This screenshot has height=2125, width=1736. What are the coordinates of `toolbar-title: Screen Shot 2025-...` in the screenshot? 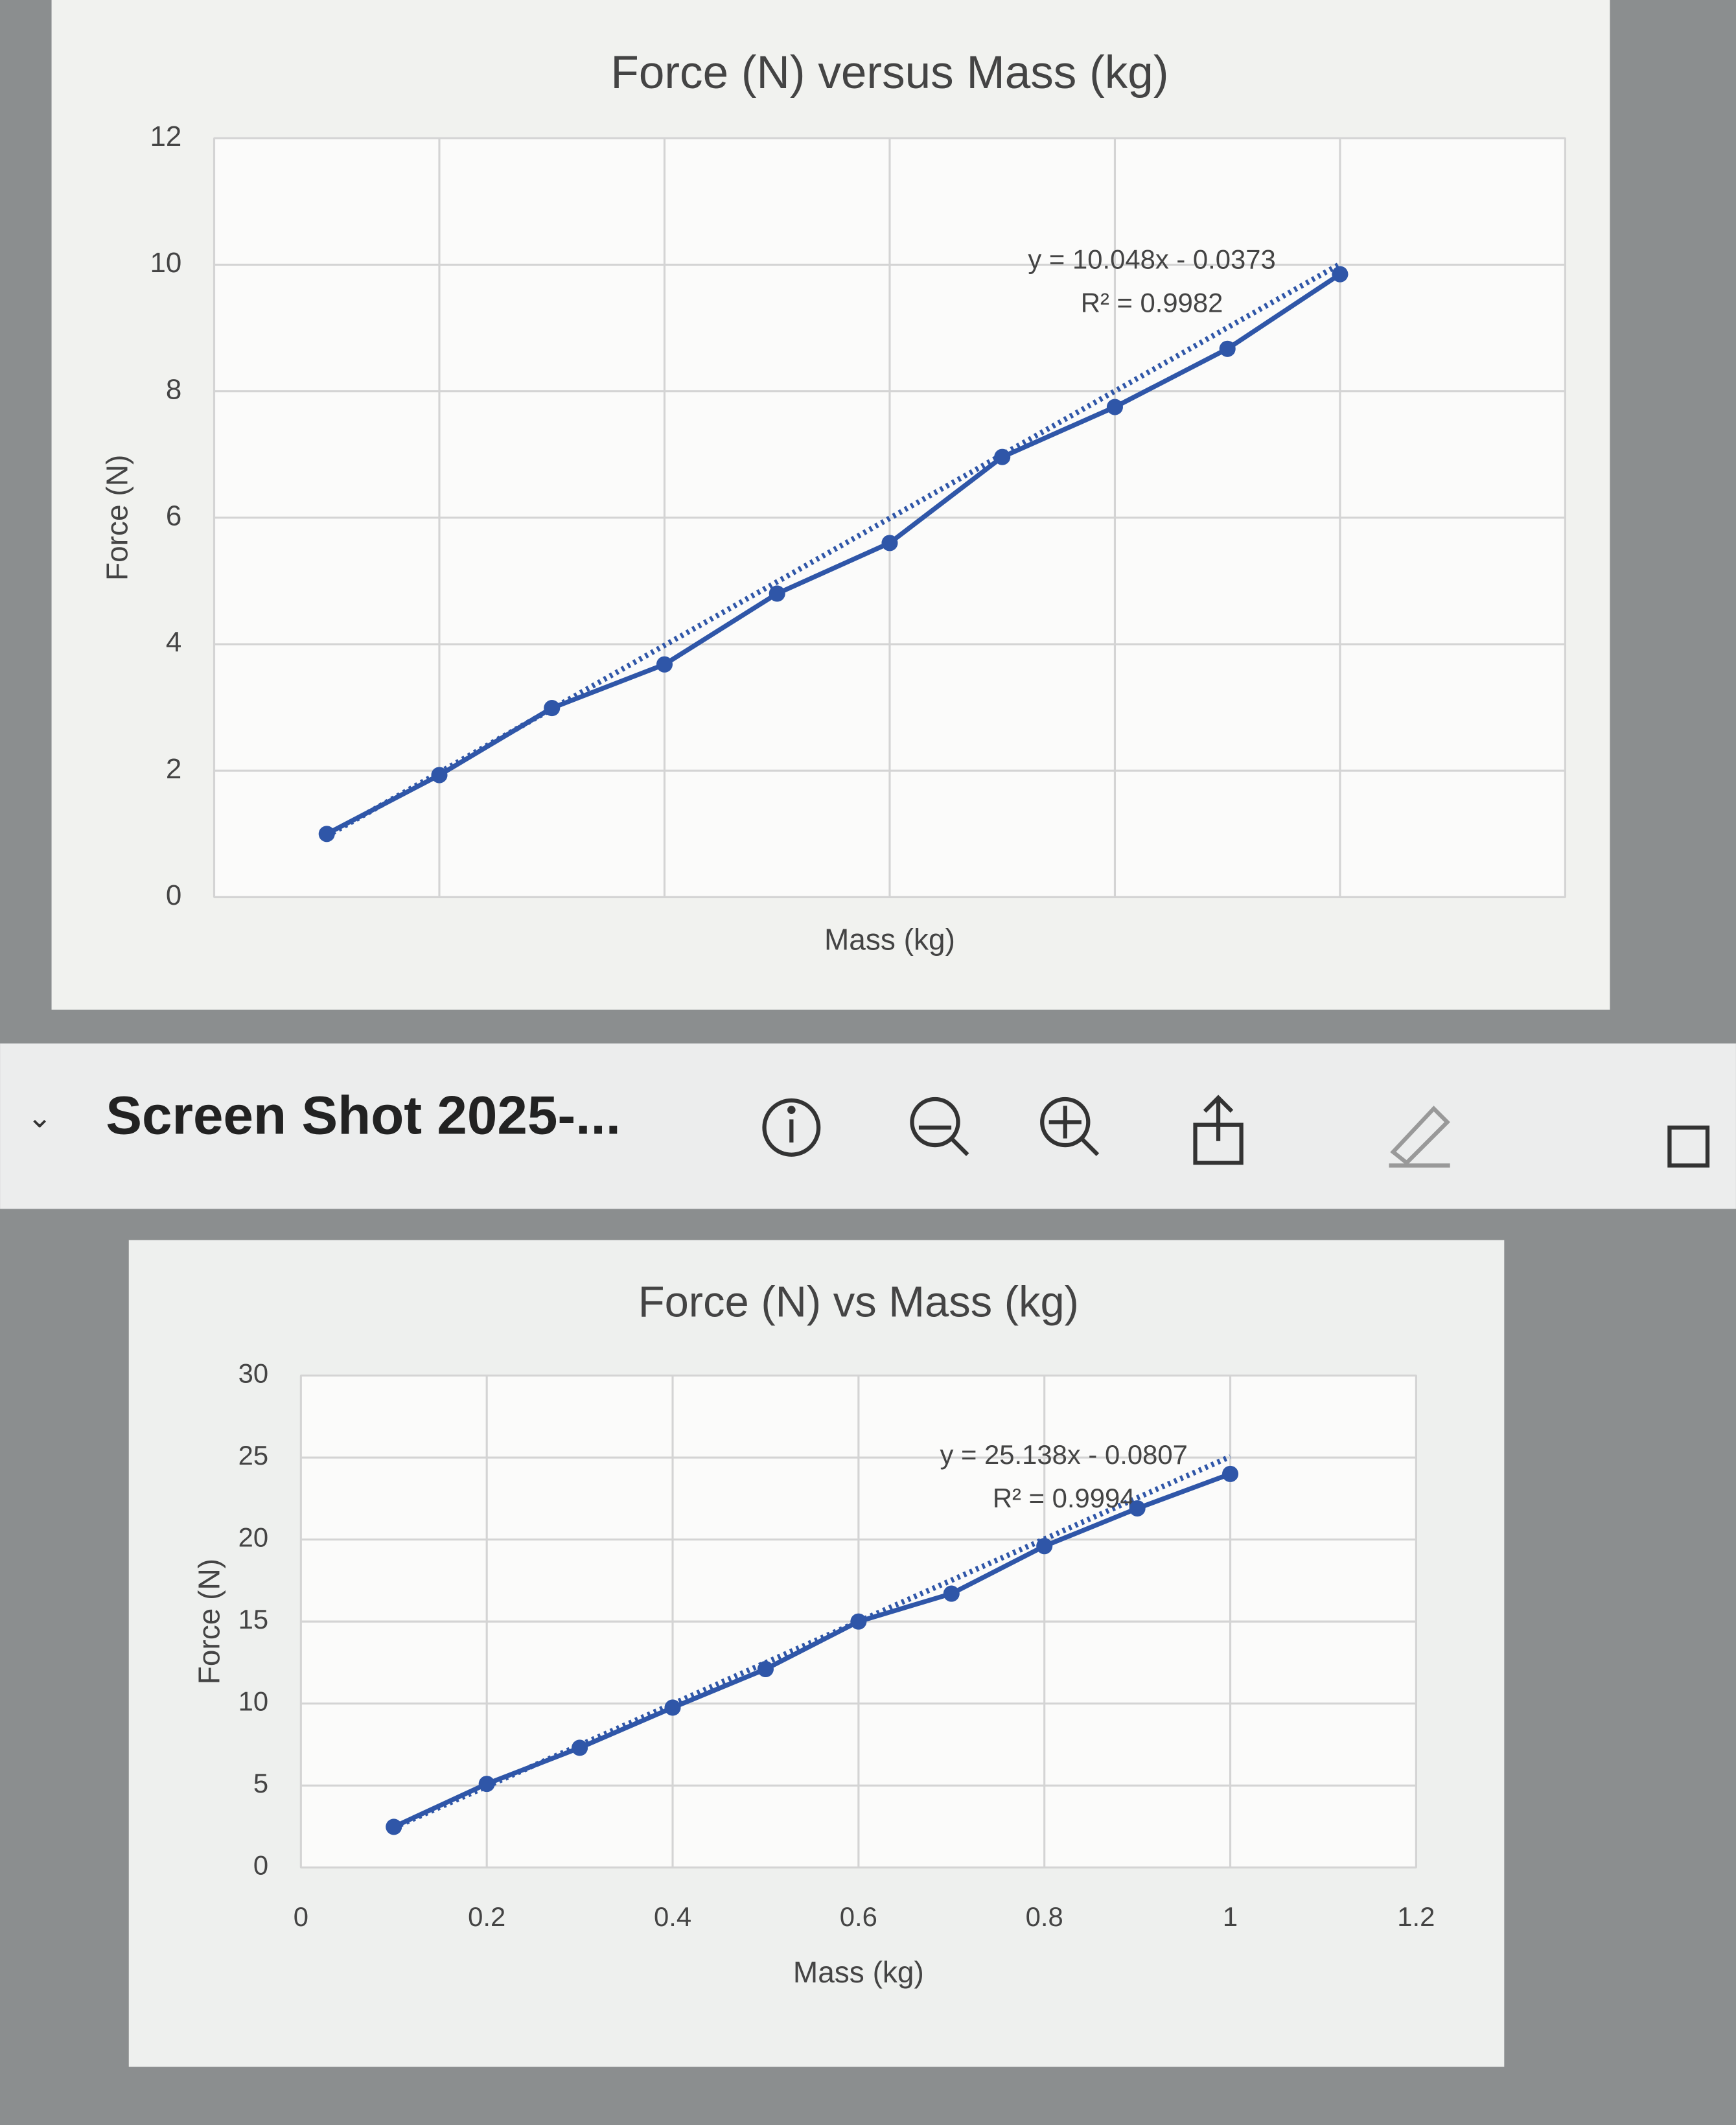 It's located at (363, 1114).